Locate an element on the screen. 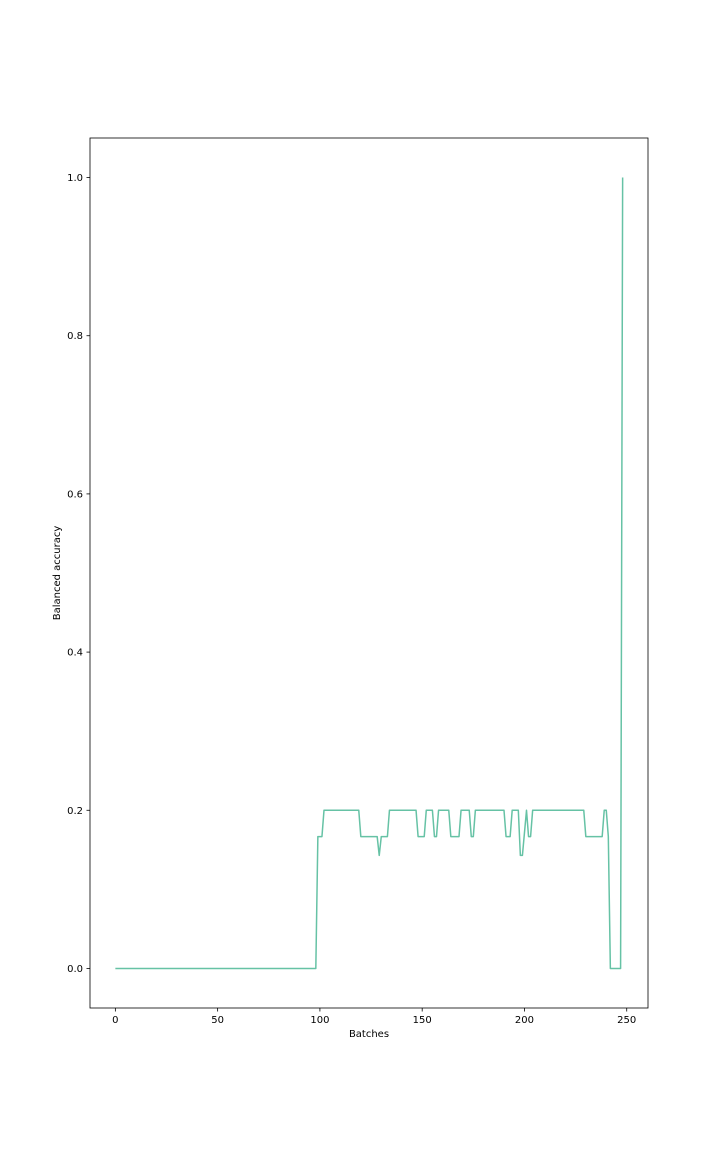 Image resolution: width=720 pixels, height=1152 pixels. y-axis-label: Balanced accuracy is located at coordinates (57, 573).